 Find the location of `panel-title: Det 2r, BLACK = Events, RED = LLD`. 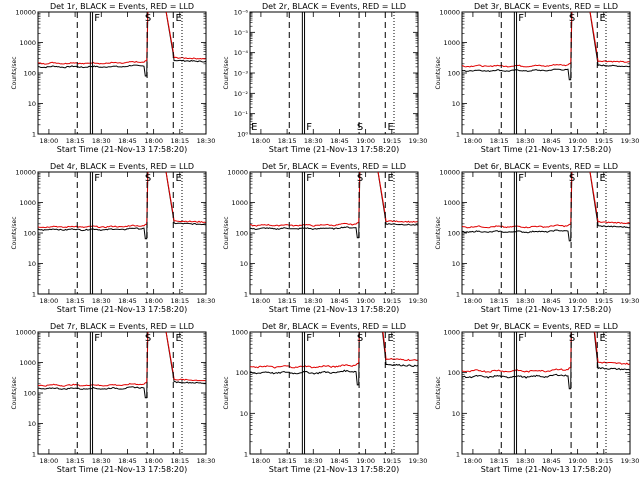

panel-title: Det 2r, BLACK = Events, RED = LLD is located at coordinates (334, 6).